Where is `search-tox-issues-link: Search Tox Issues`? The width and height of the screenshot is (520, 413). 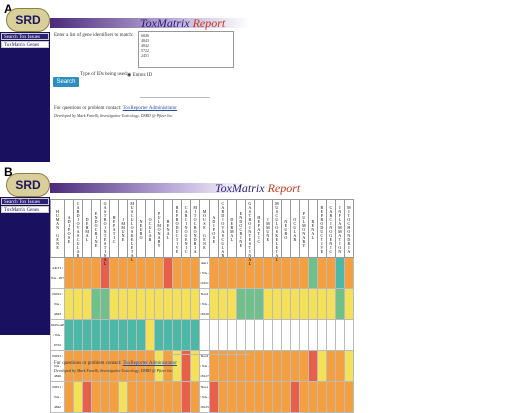 search-tox-issues-link: Search Tox Issues is located at coordinates (25, 36).